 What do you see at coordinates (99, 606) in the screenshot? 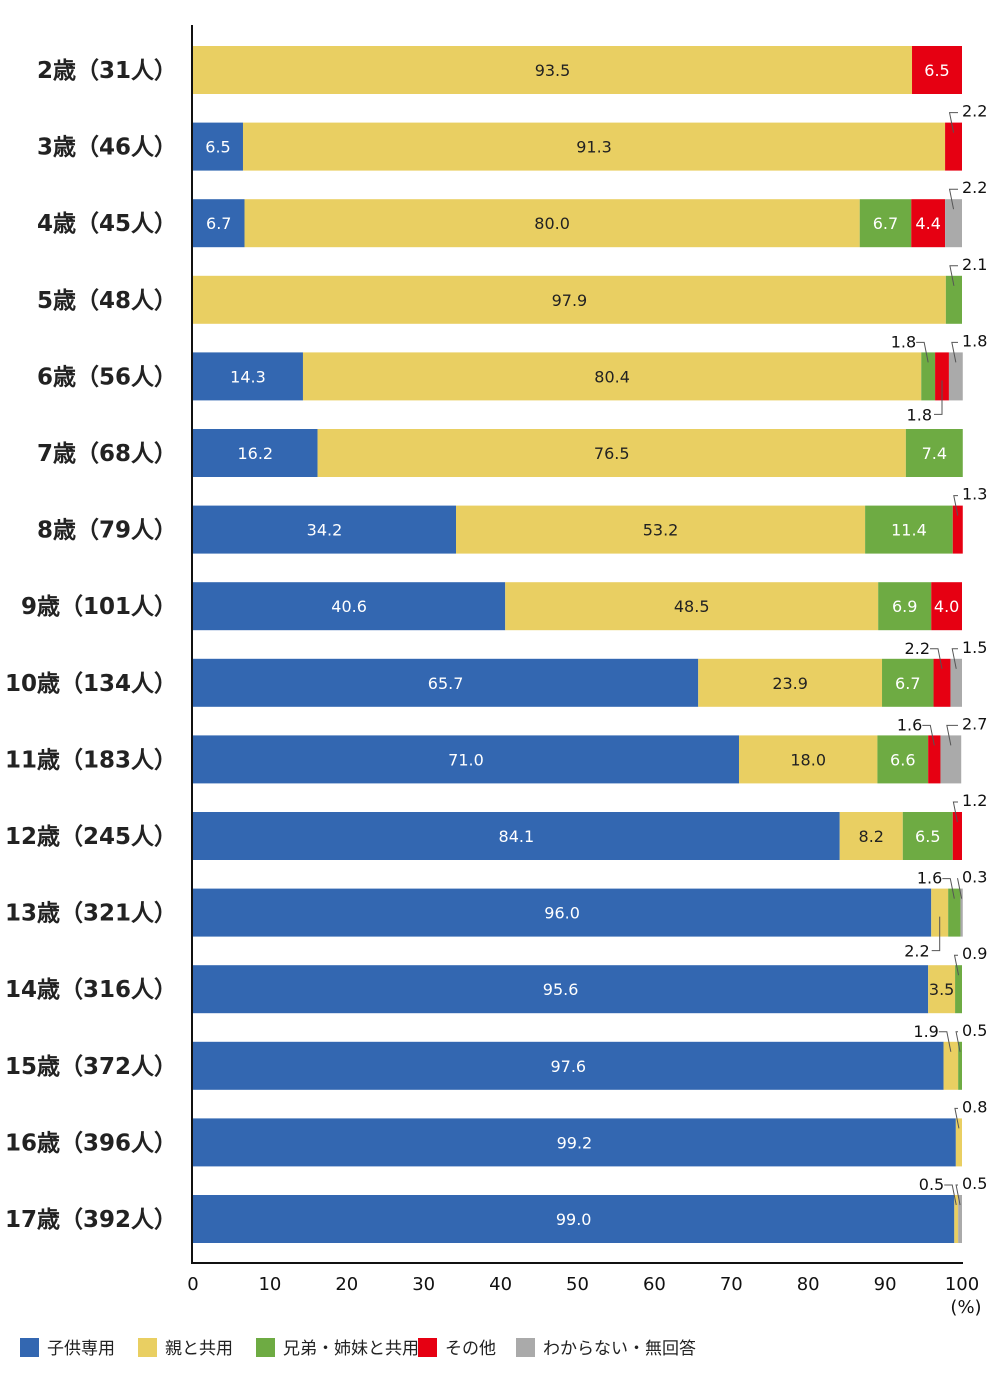
I see `category-label: 9歳（101人）` at bounding box center [99, 606].